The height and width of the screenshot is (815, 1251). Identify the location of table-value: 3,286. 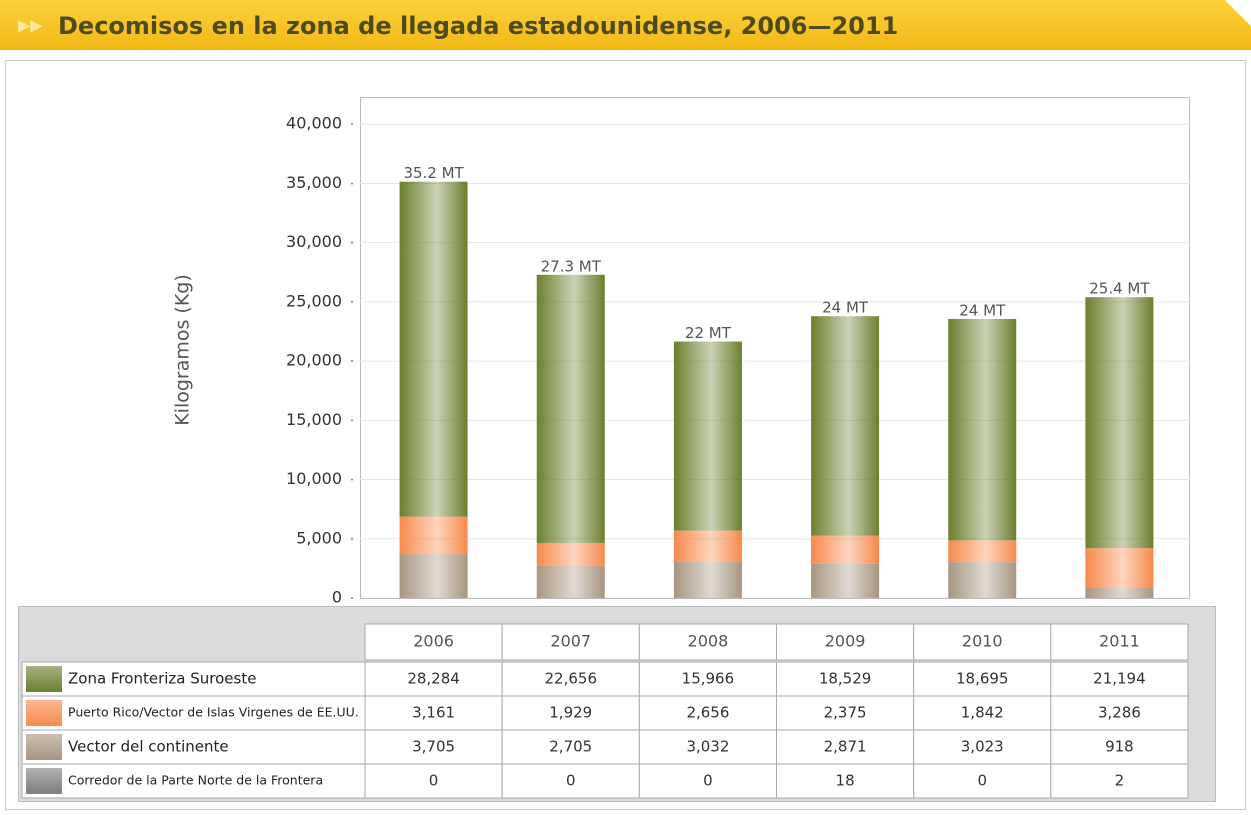
(1119, 713).